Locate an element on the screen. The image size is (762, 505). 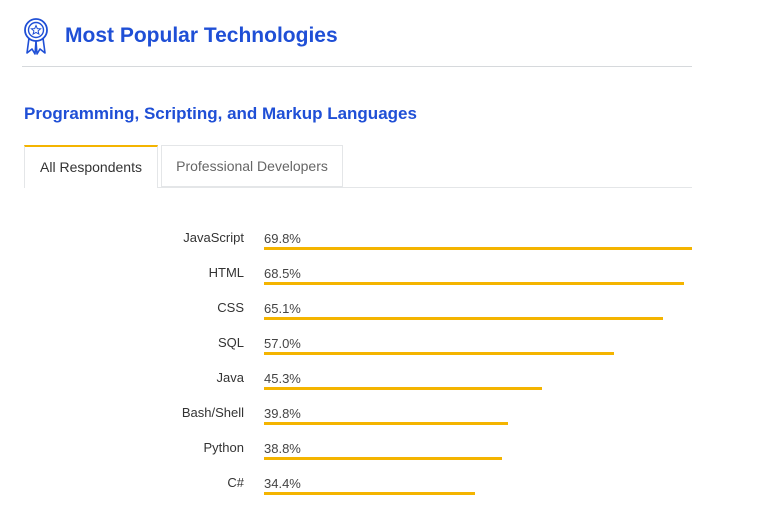
tab-professional-developers: Professional Developers is located at coordinates (252, 166).